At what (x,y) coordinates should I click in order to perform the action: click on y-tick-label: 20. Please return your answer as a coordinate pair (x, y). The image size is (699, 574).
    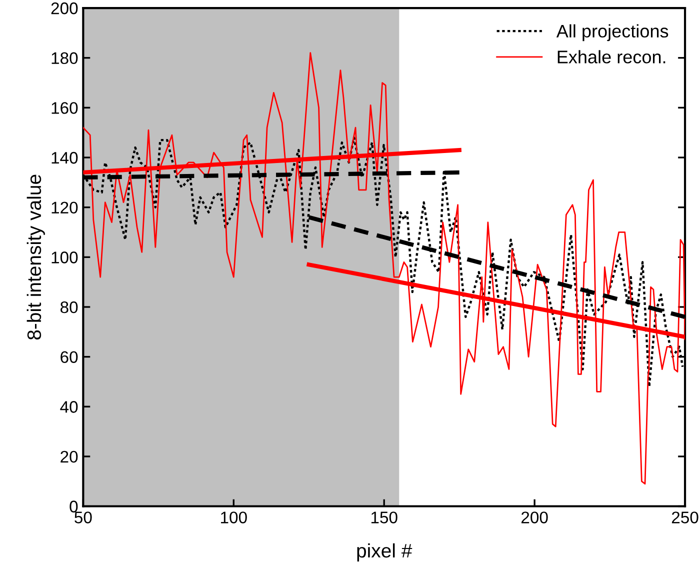
    Looking at the image, I should click on (69, 456).